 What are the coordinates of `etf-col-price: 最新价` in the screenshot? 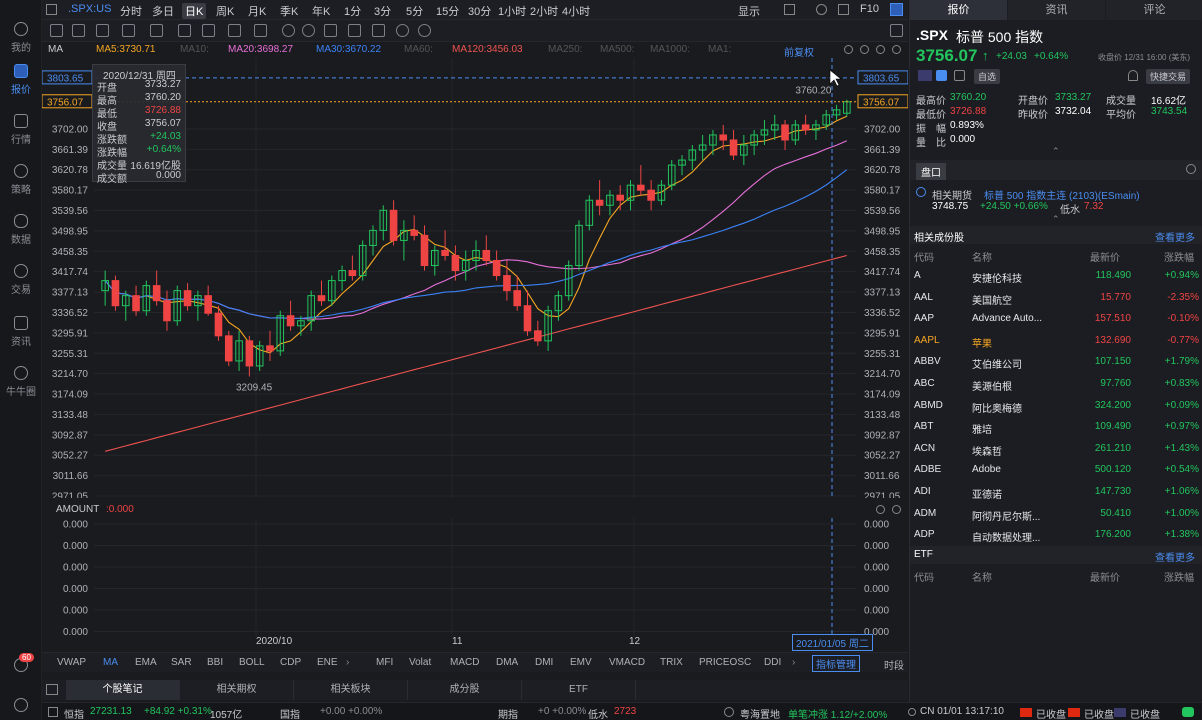 It's located at (1105, 578).